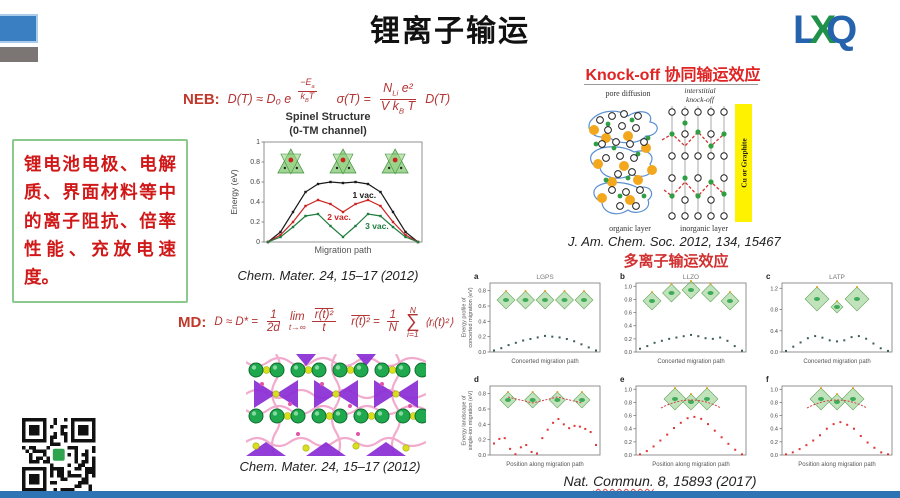 This screenshot has height=498, width=900. Describe the element at coordinates (471, 317) in the screenshot. I see `svg-text: concerted migration (eV)` at that location.